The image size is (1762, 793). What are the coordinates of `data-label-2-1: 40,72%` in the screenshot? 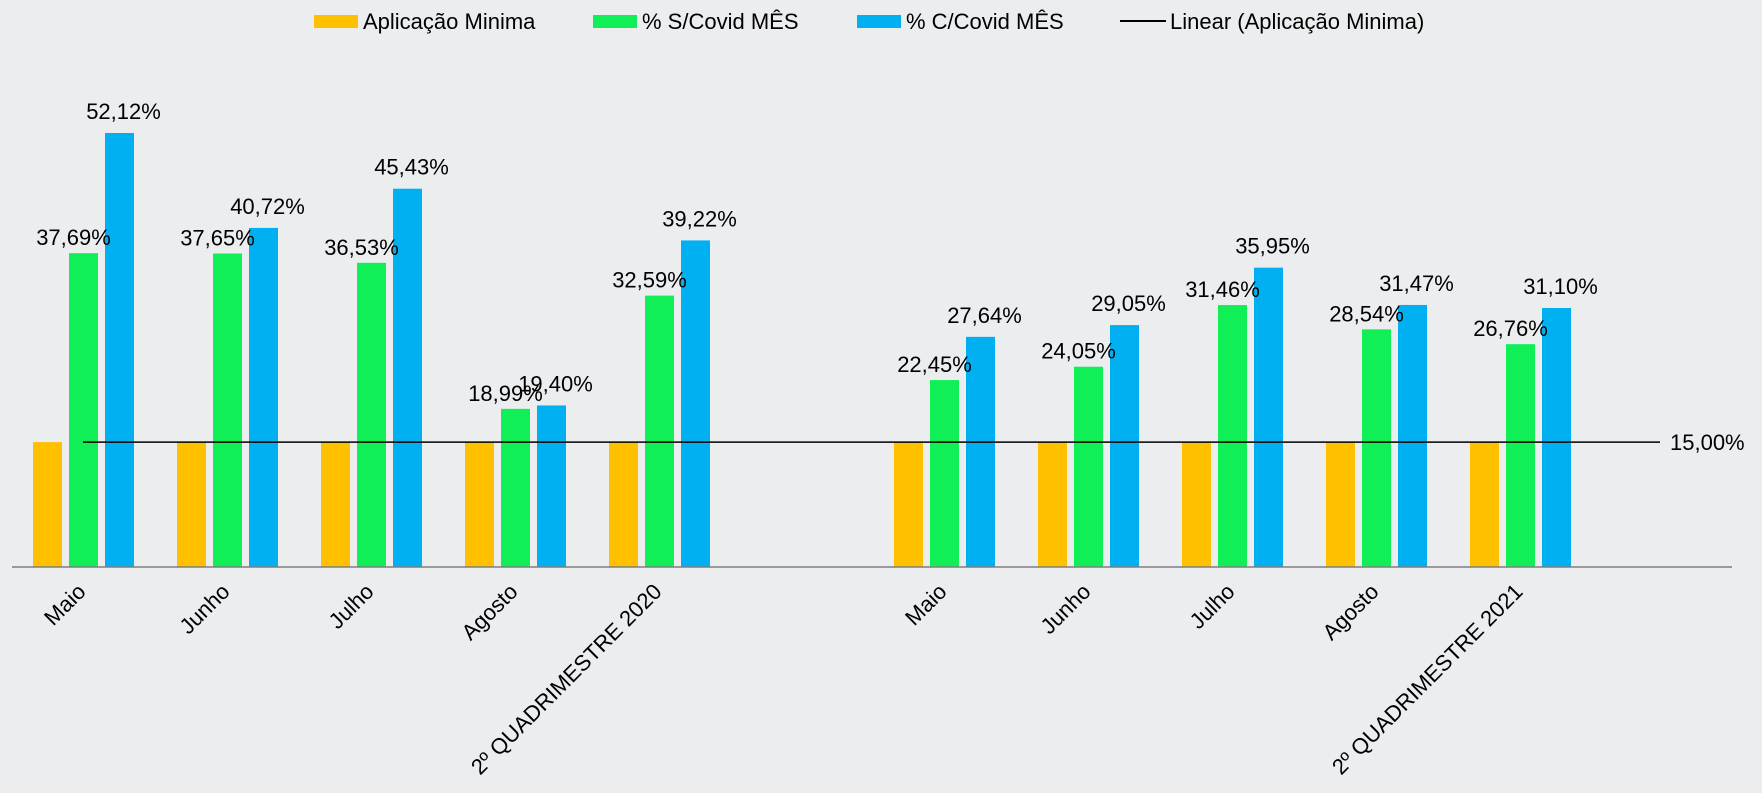 It's located at (267, 206).